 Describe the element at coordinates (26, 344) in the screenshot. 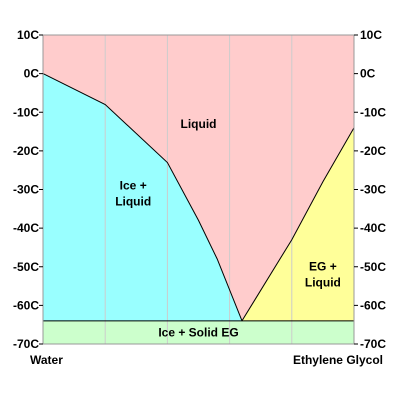

I see `tick-label-left: -70C` at that location.